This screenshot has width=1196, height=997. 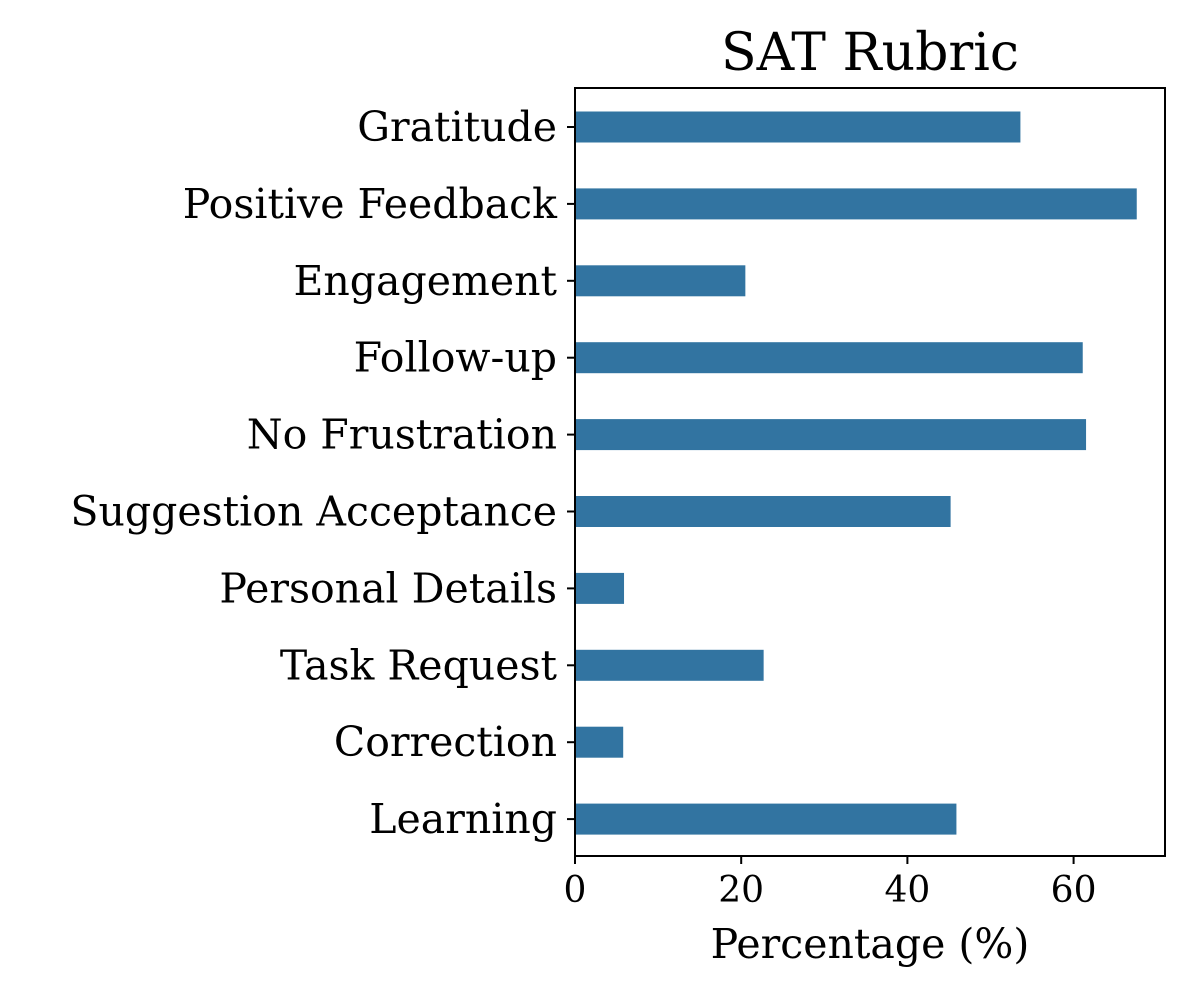 What do you see at coordinates (829, 358) in the screenshot?
I see `bar-follow-up` at bounding box center [829, 358].